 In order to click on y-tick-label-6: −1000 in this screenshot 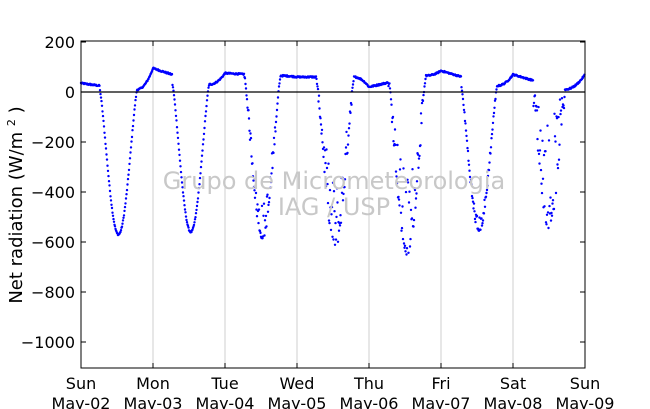, I will do `click(48, 342)`.